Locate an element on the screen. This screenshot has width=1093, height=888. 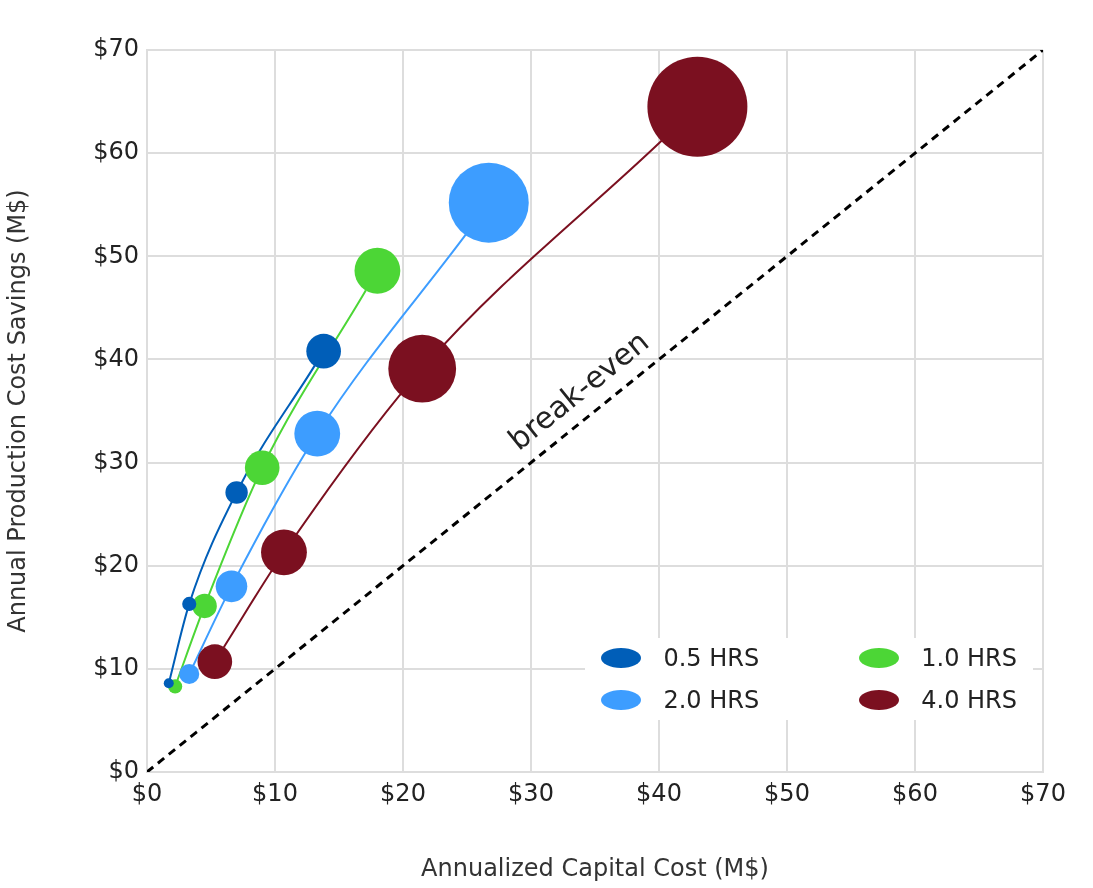
y-tick-label: $70 is located at coordinates (116, 48).